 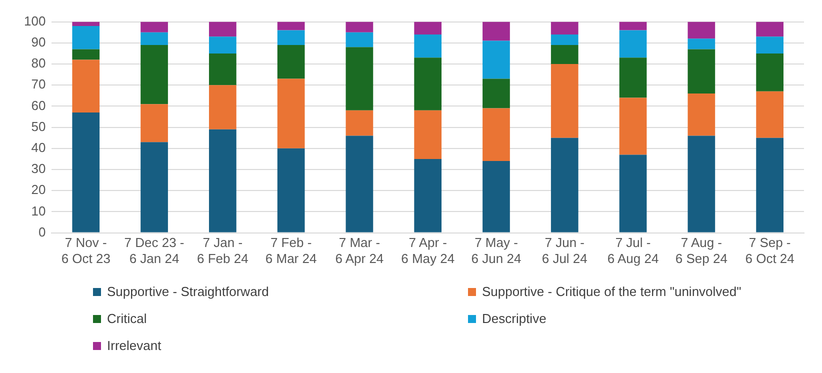 I want to click on y-tick-label: 100, so click(x=35, y=20).